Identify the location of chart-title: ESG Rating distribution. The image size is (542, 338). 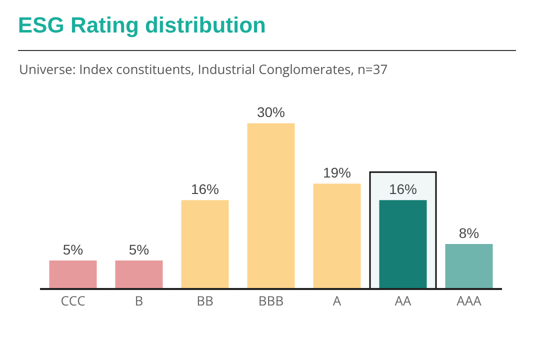
(142, 25).